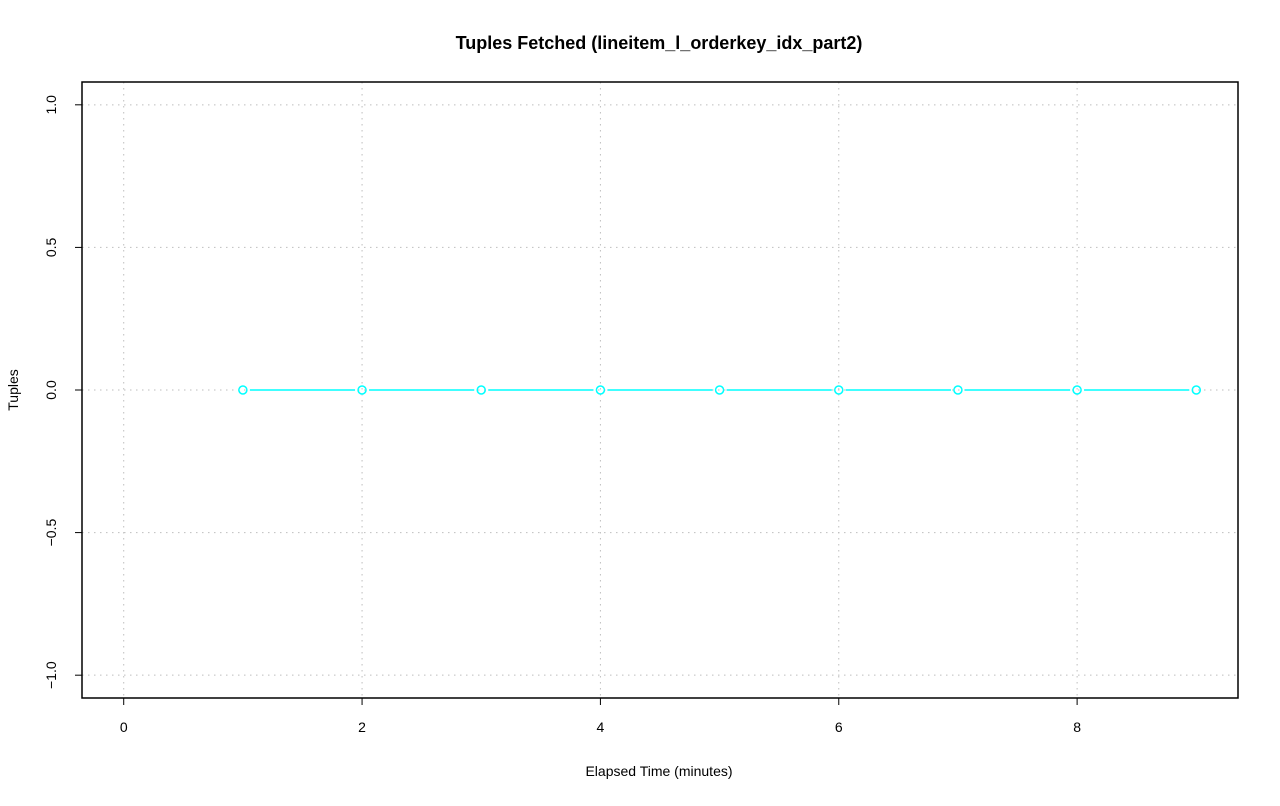 The width and height of the screenshot is (1280, 806). I want to click on y-tick-label: −0.5, so click(51, 533).